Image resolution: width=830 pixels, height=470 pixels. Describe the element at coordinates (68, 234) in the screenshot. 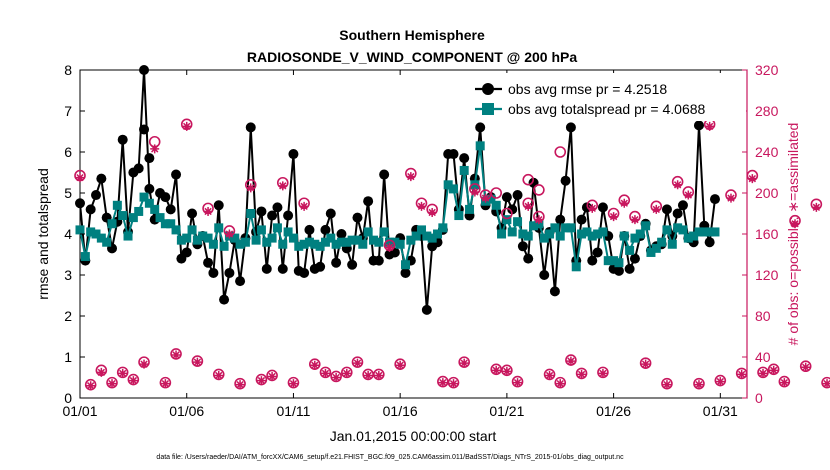

I see `y-tick-label: 4` at that location.